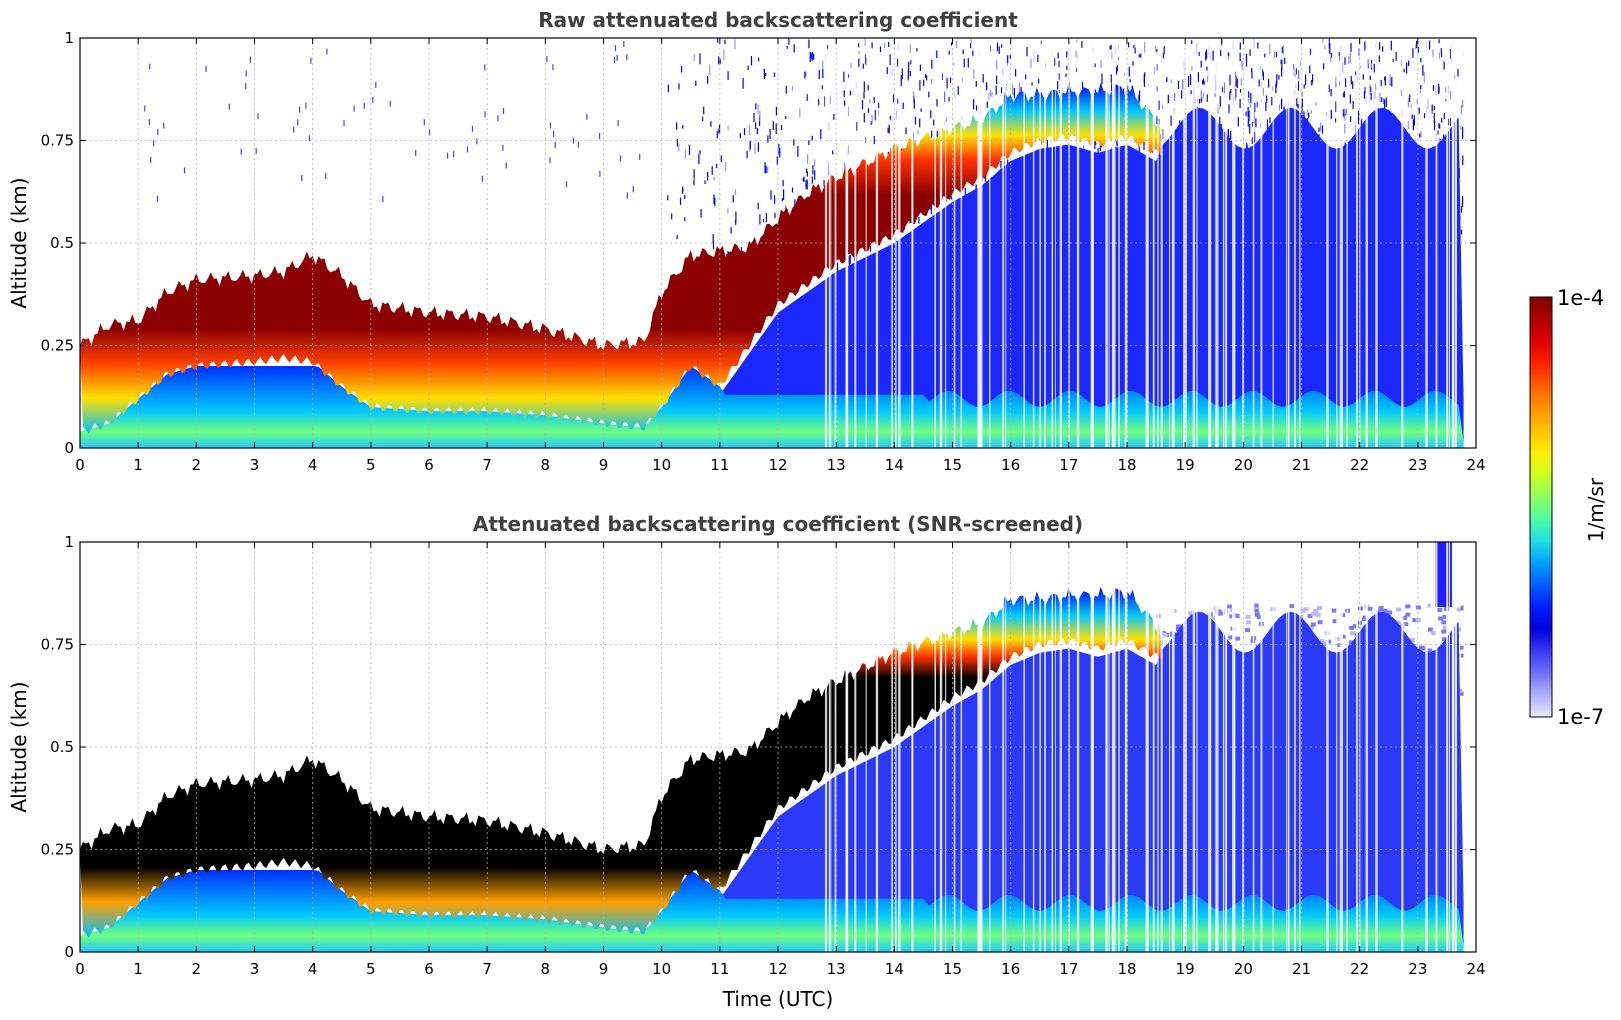 The image size is (1621, 1020). What do you see at coordinates (778, 999) in the screenshot?
I see `x-axis-label: Time (UTC)` at bounding box center [778, 999].